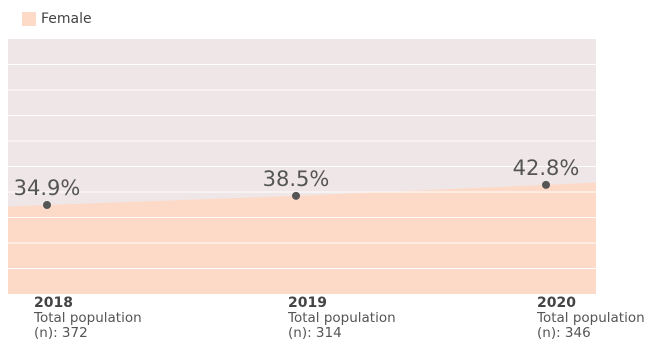  What do you see at coordinates (546, 168) in the screenshot?
I see `data-label-2020: 42.8%` at bounding box center [546, 168].